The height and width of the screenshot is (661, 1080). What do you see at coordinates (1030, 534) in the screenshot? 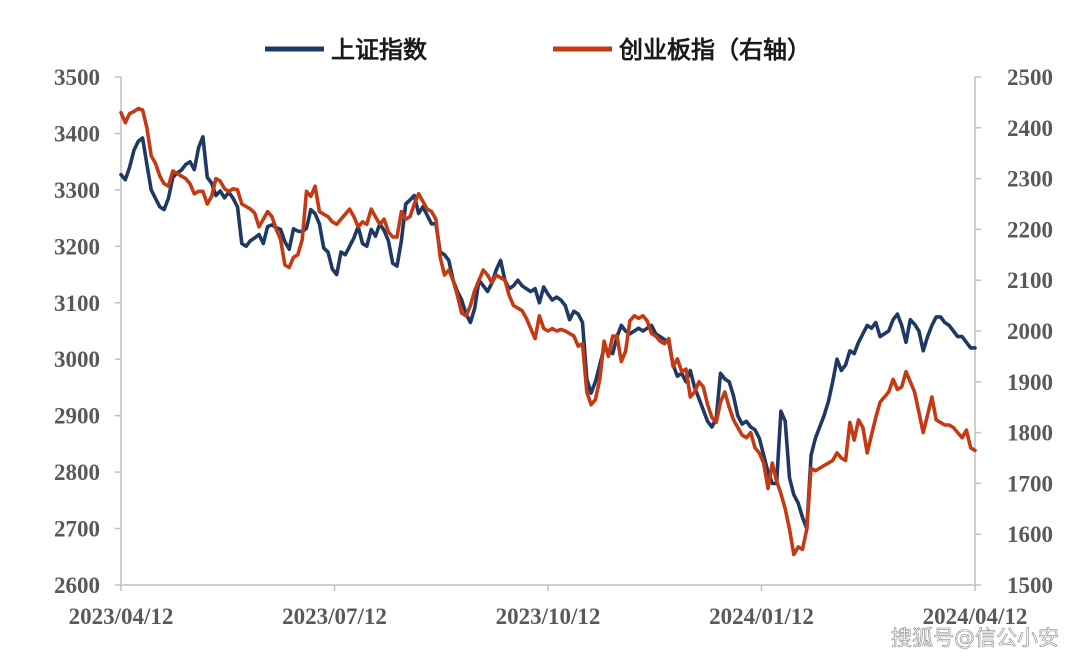
I see `right-tick-label: 1600` at bounding box center [1030, 534].